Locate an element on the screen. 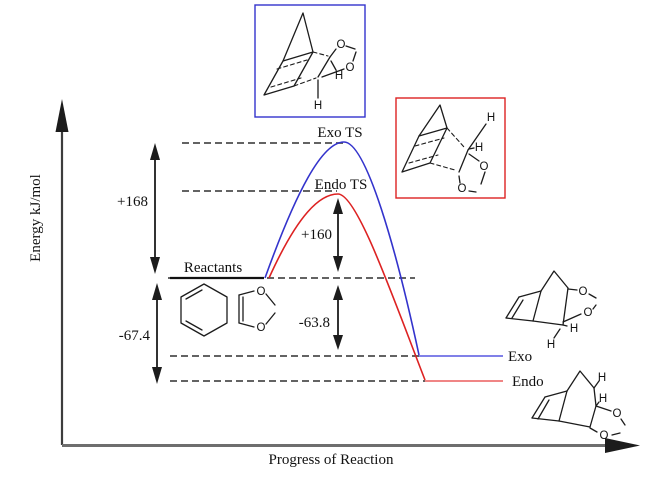 Image resolution: width=662 pixels, height=491 pixels. exo-product-label: Exo is located at coordinates (520, 357).